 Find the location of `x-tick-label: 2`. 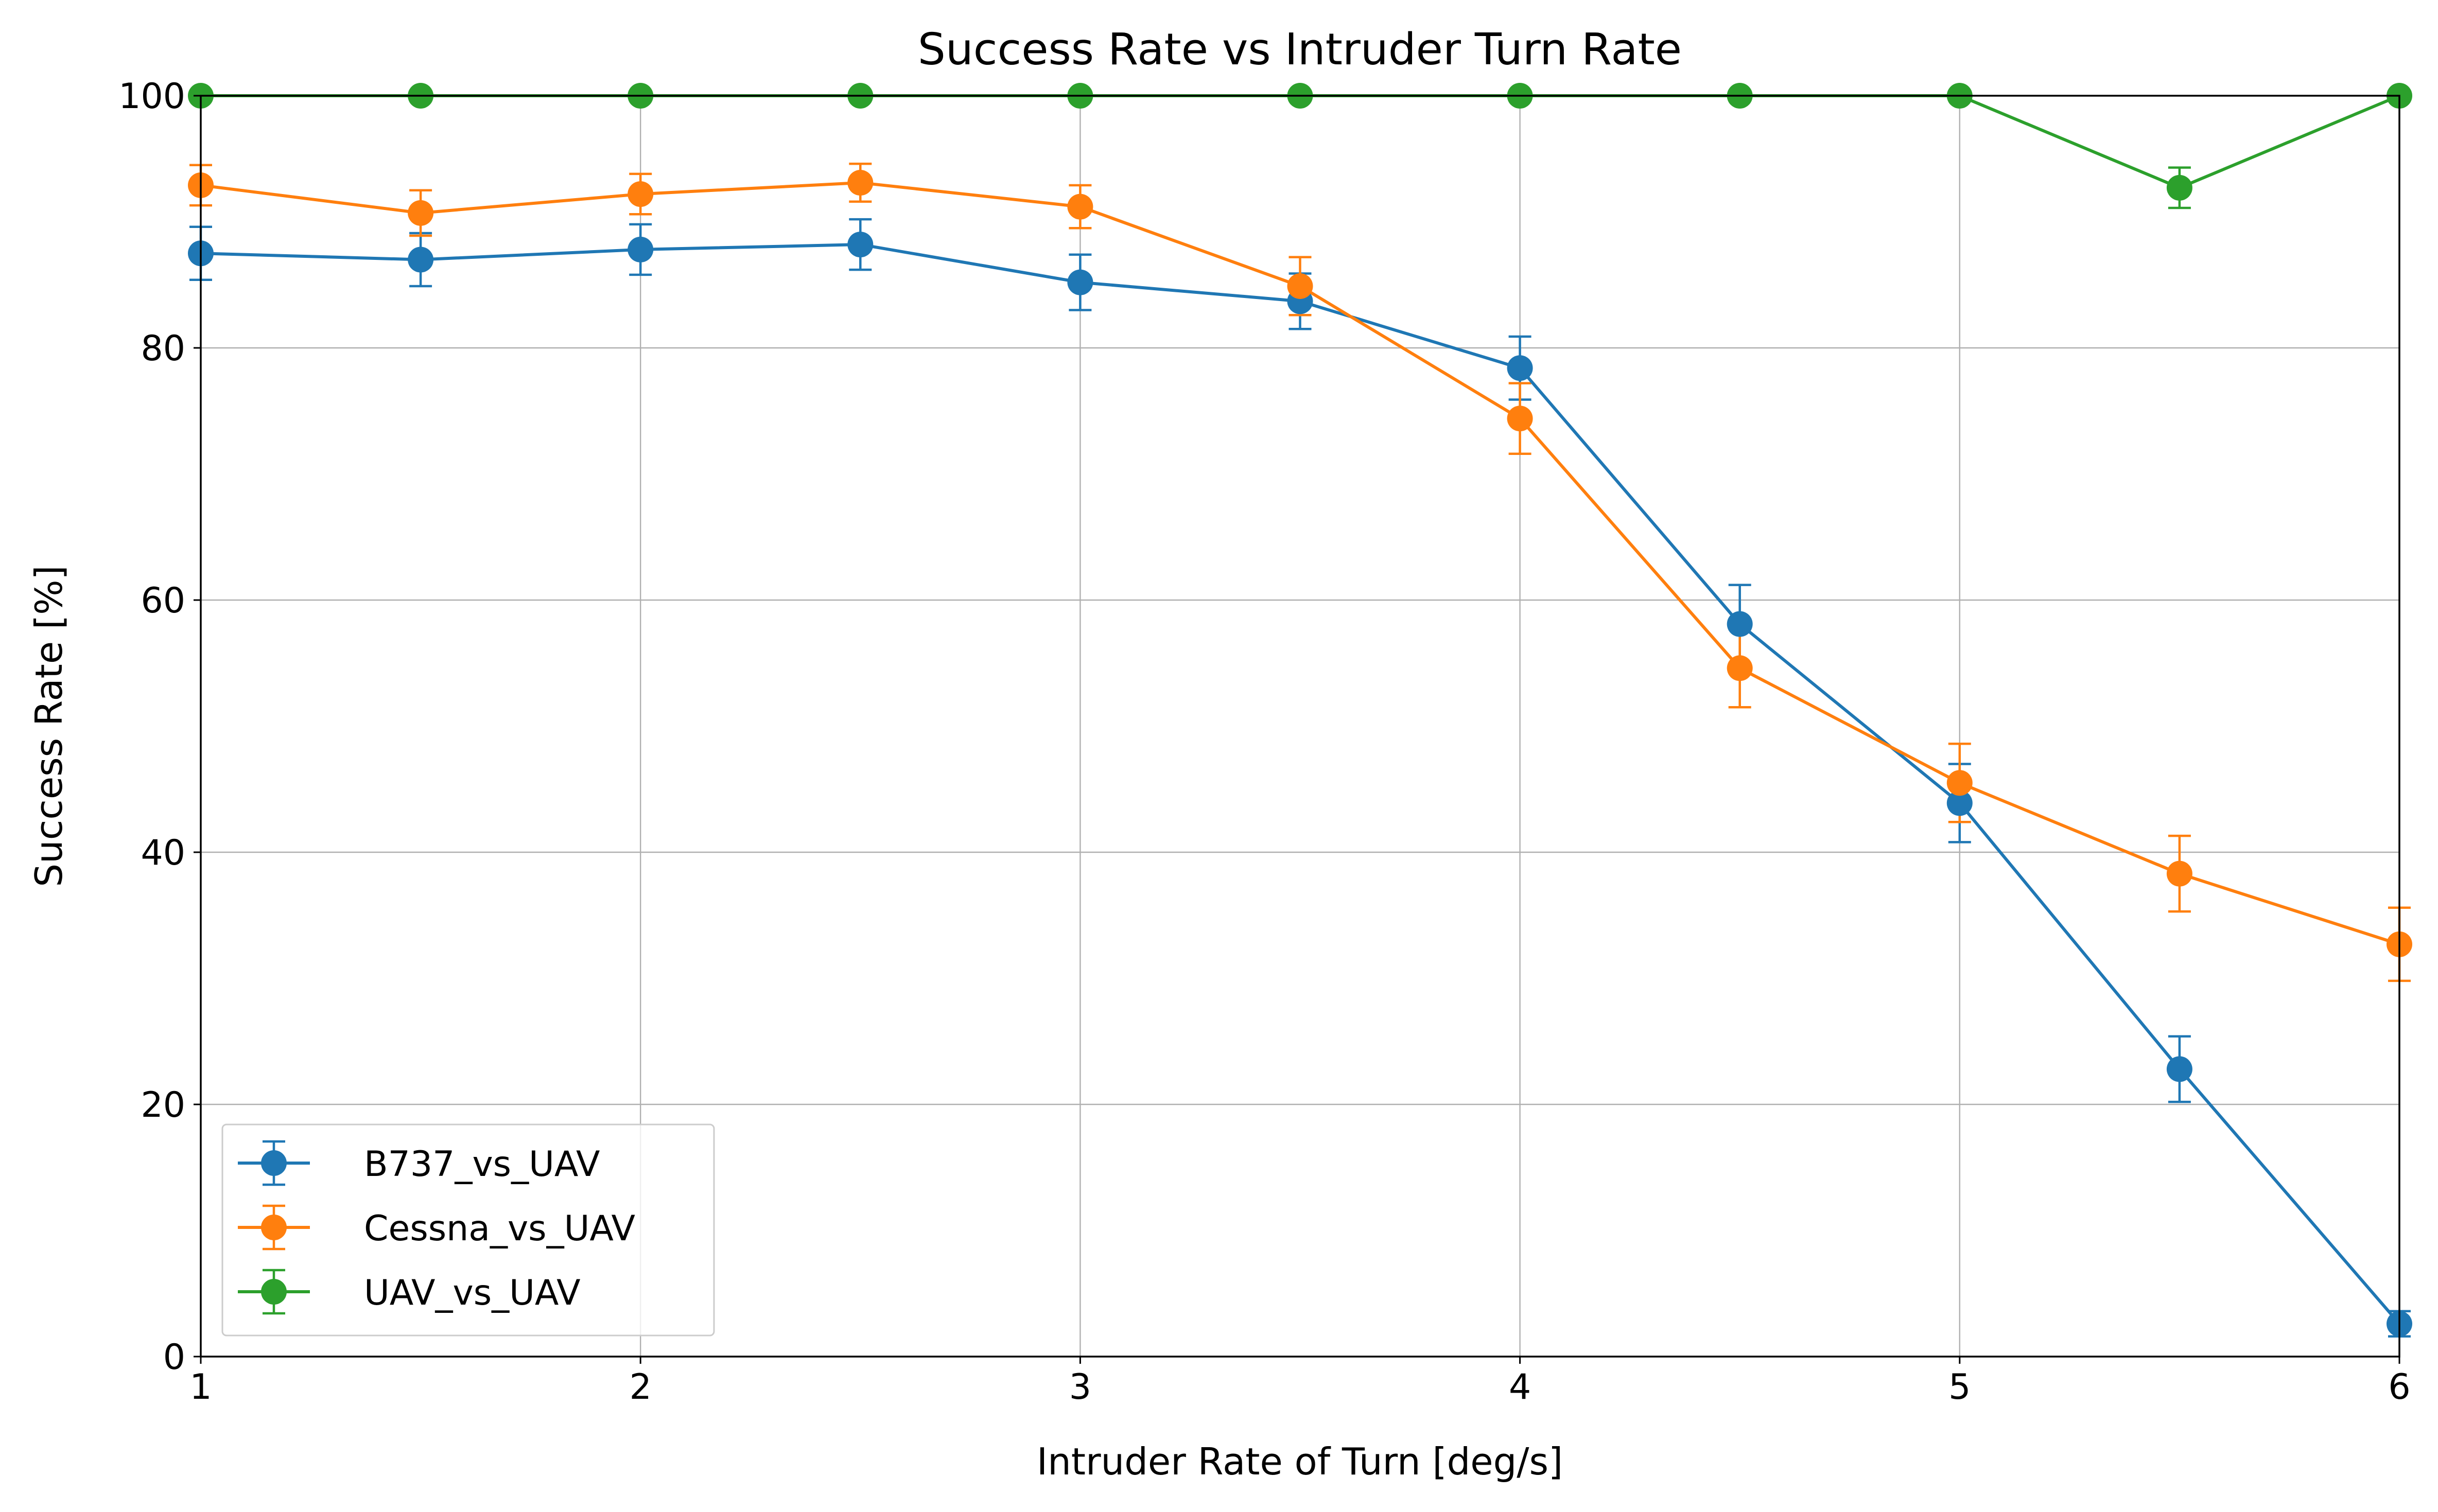

x-tick-label: 2 is located at coordinates (641, 1387).